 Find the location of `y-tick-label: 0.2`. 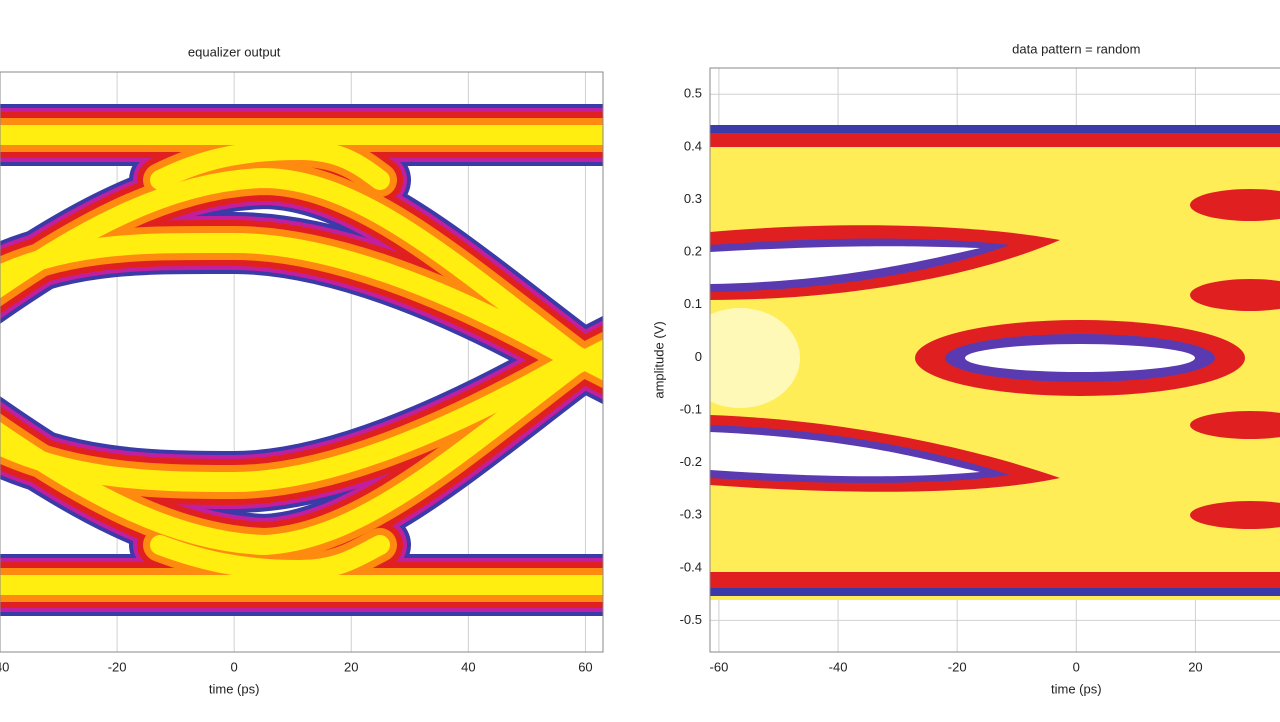

y-tick-label: 0.2 is located at coordinates (693, 251).